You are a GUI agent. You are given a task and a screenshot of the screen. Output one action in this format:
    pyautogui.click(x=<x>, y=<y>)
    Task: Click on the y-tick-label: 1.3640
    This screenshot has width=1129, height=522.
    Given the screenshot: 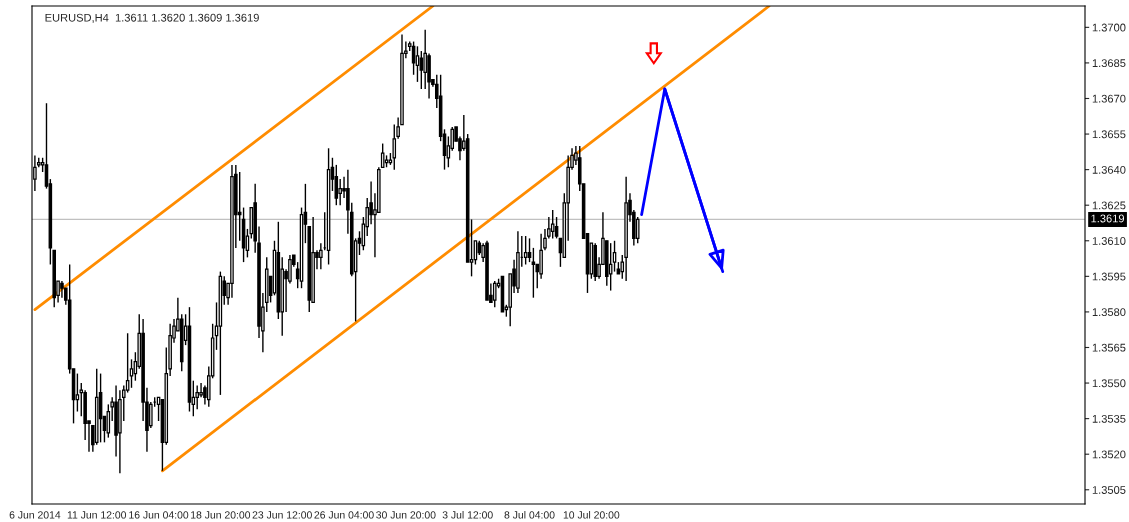 What is the action you would take?
    pyautogui.click(x=1109, y=169)
    